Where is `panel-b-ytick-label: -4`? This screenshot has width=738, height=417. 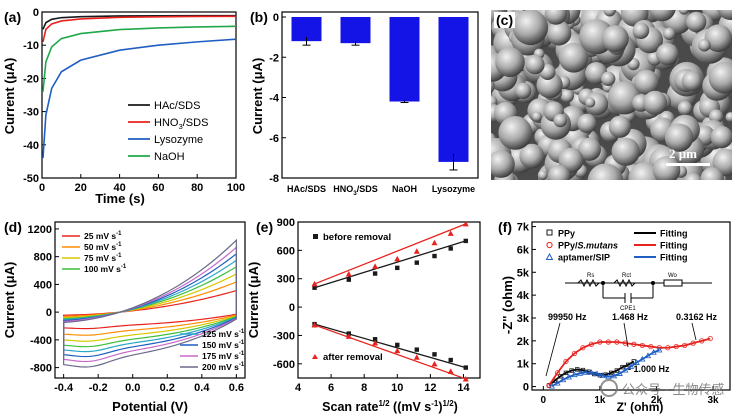 panel-b-ytick-label: -4 is located at coordinates (274, 99).